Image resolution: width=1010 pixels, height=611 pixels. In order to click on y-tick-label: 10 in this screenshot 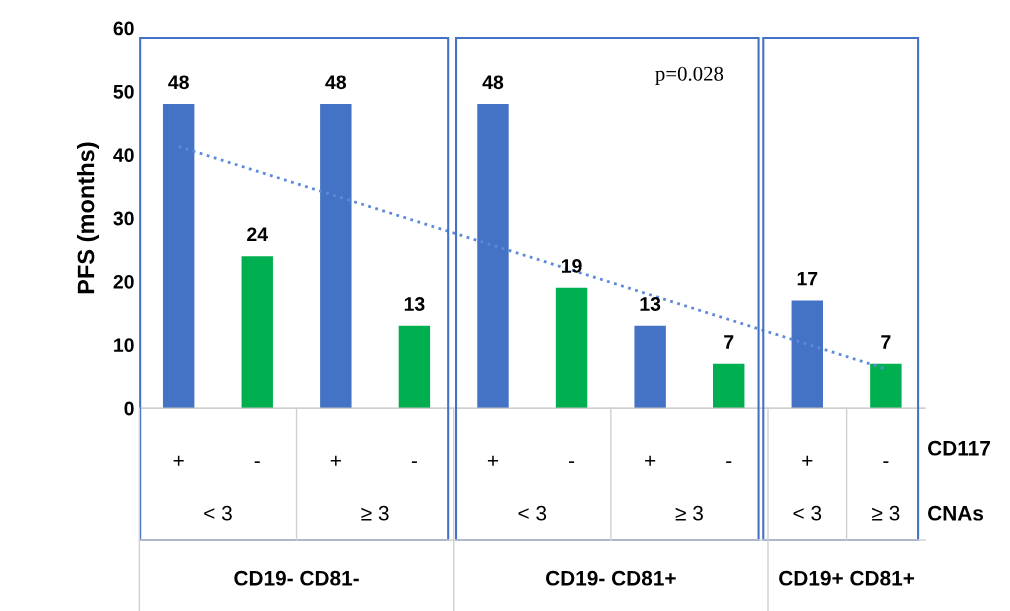, I will do `click(124, 345)`.